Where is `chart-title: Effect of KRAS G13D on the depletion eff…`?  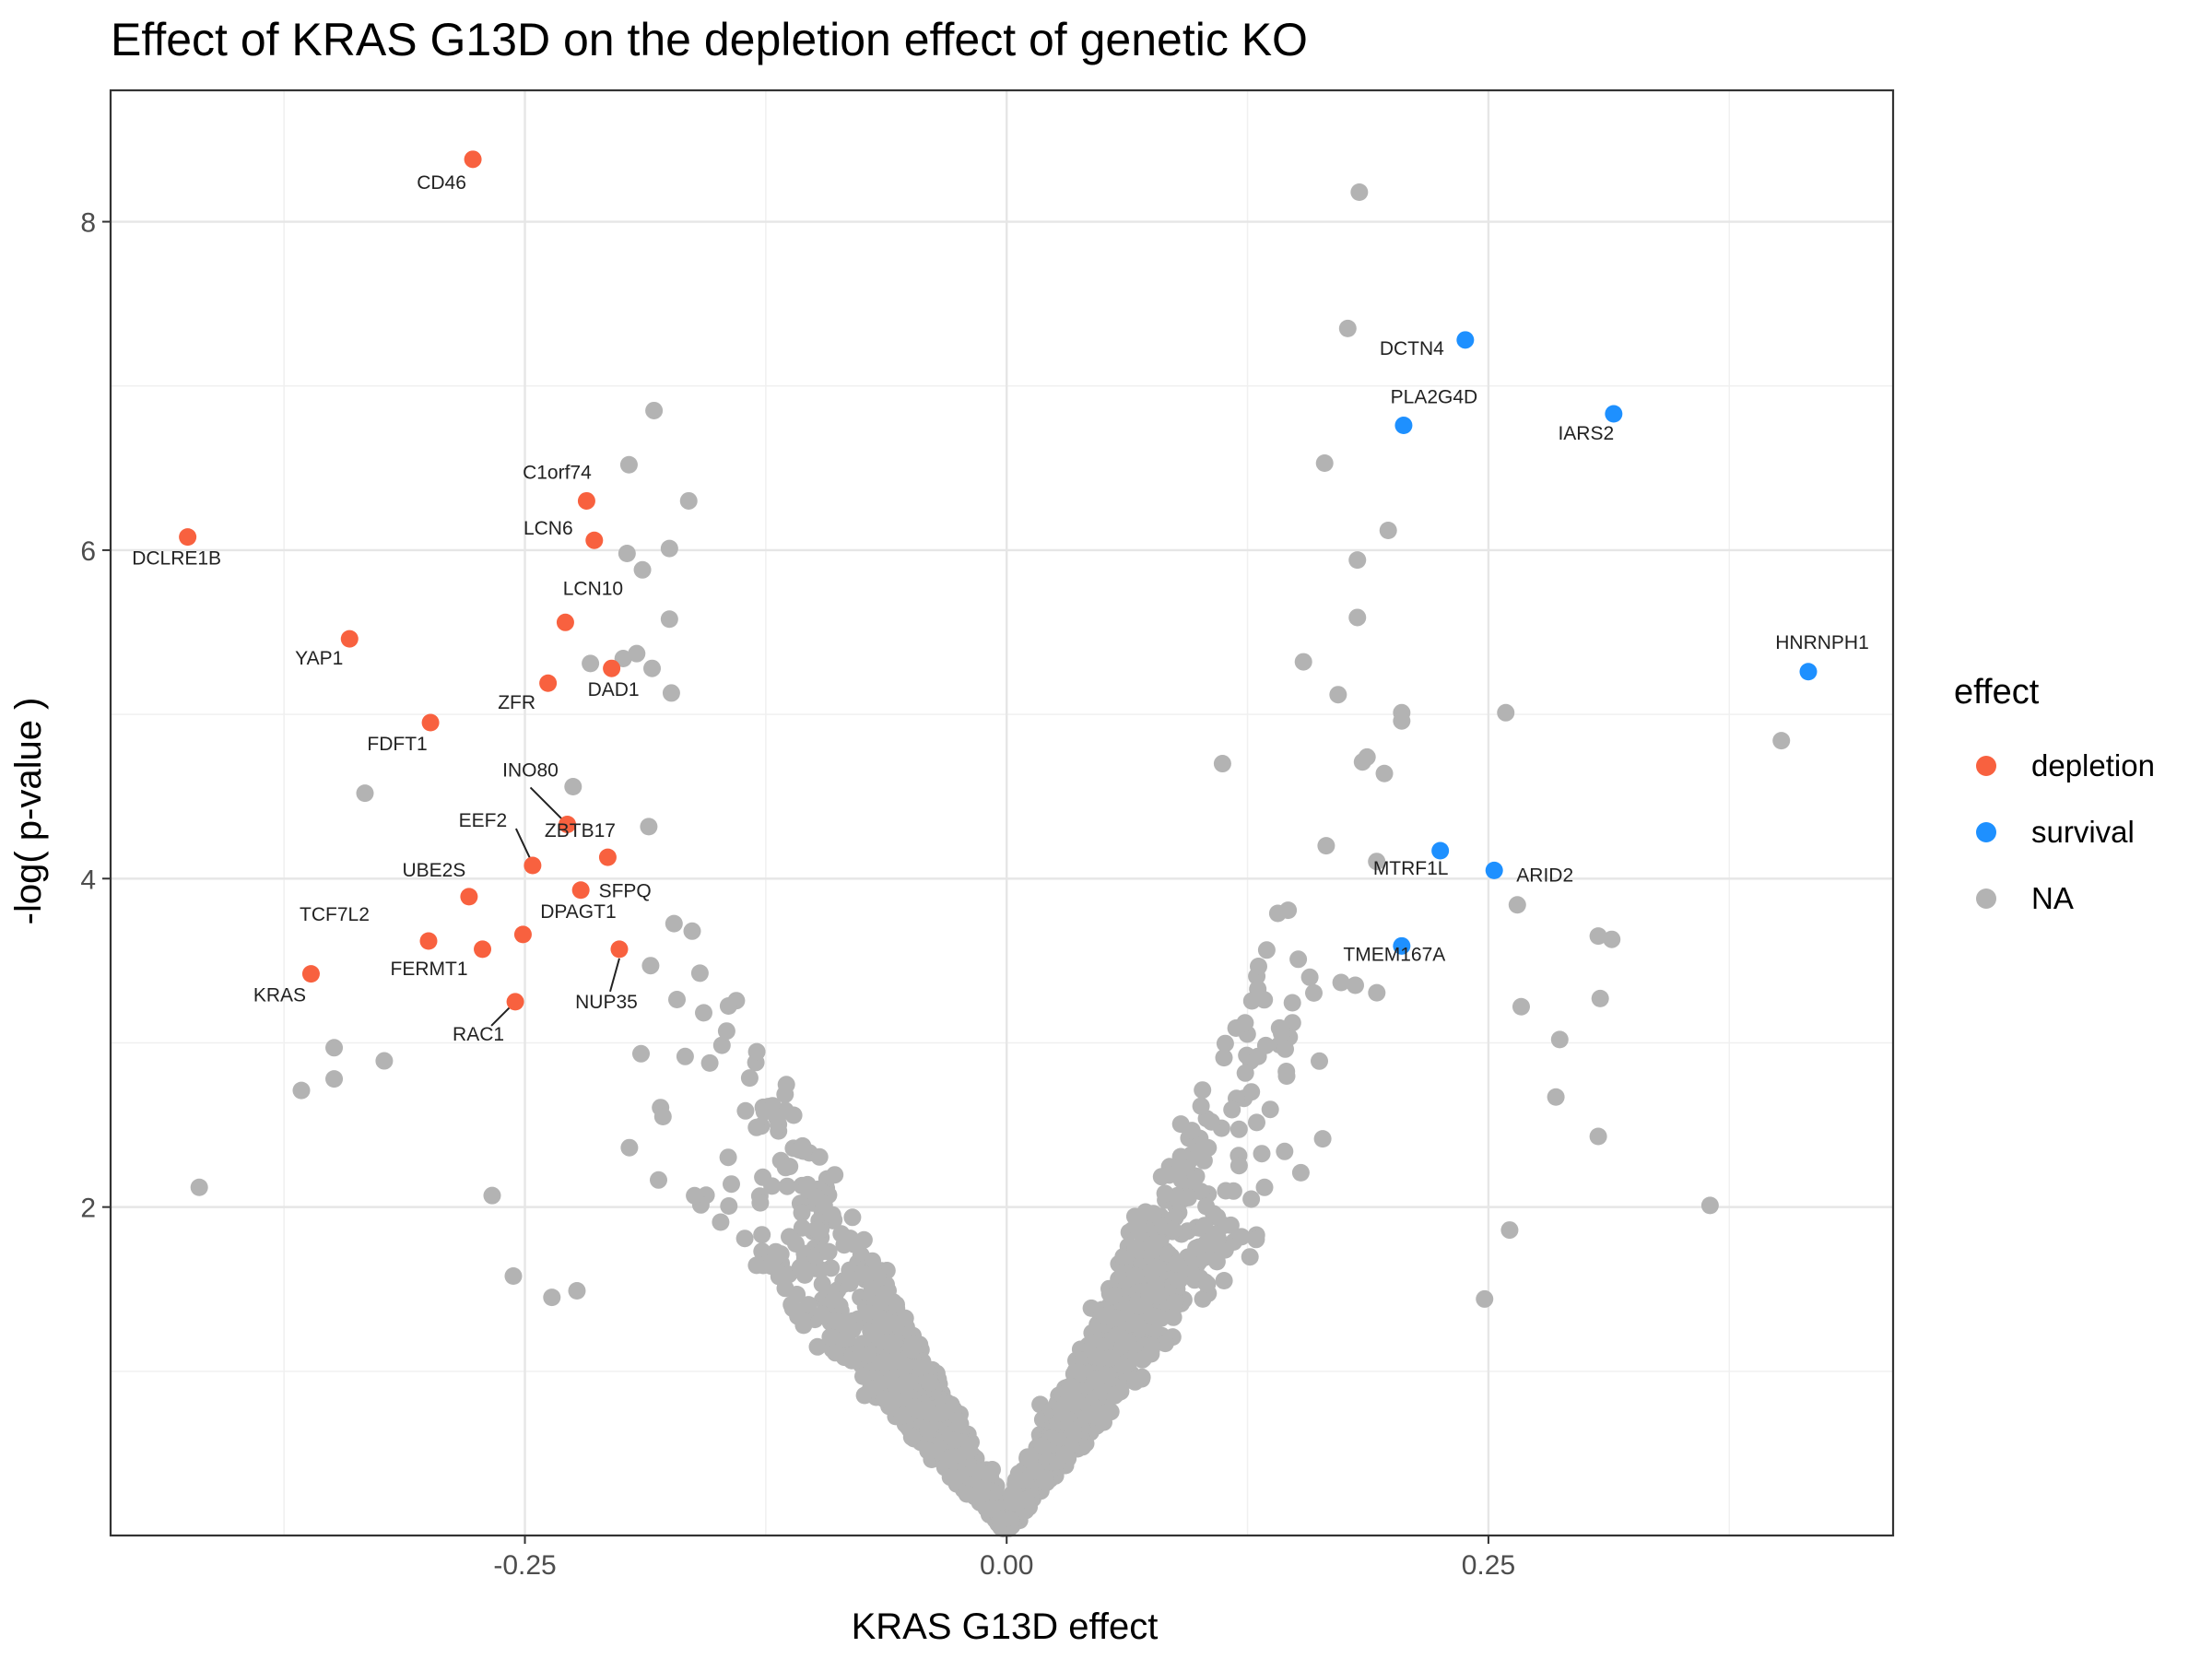
chart-title: Effect of KRAS G13D on the depletion eff… is located at coordinates (709, 39).